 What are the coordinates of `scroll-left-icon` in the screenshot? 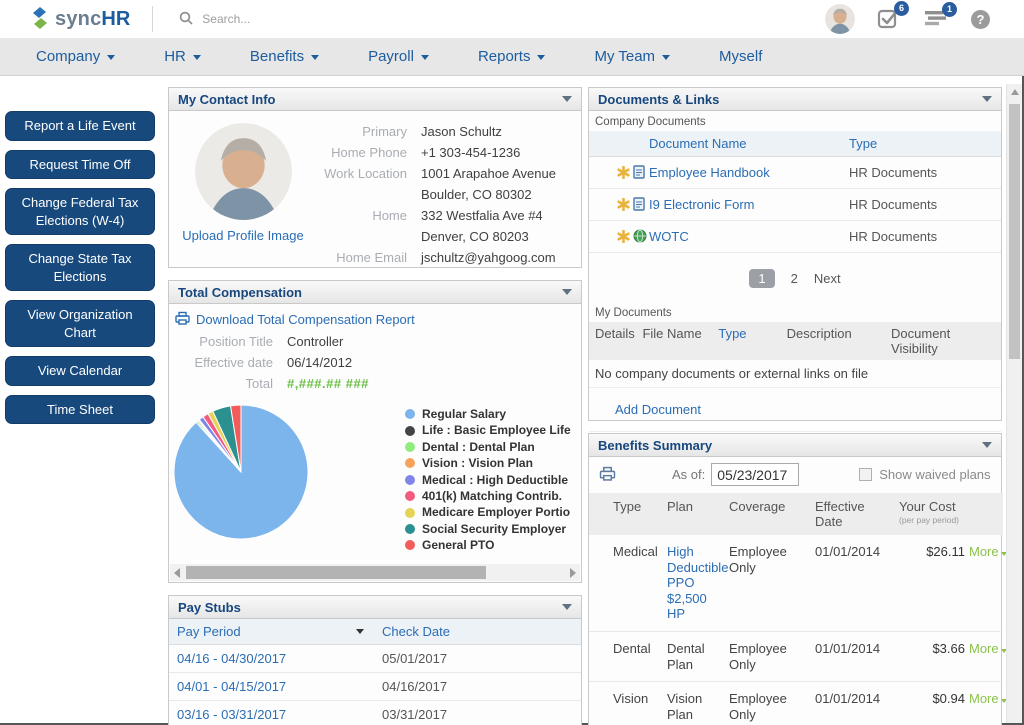 It's located at (177, 573).